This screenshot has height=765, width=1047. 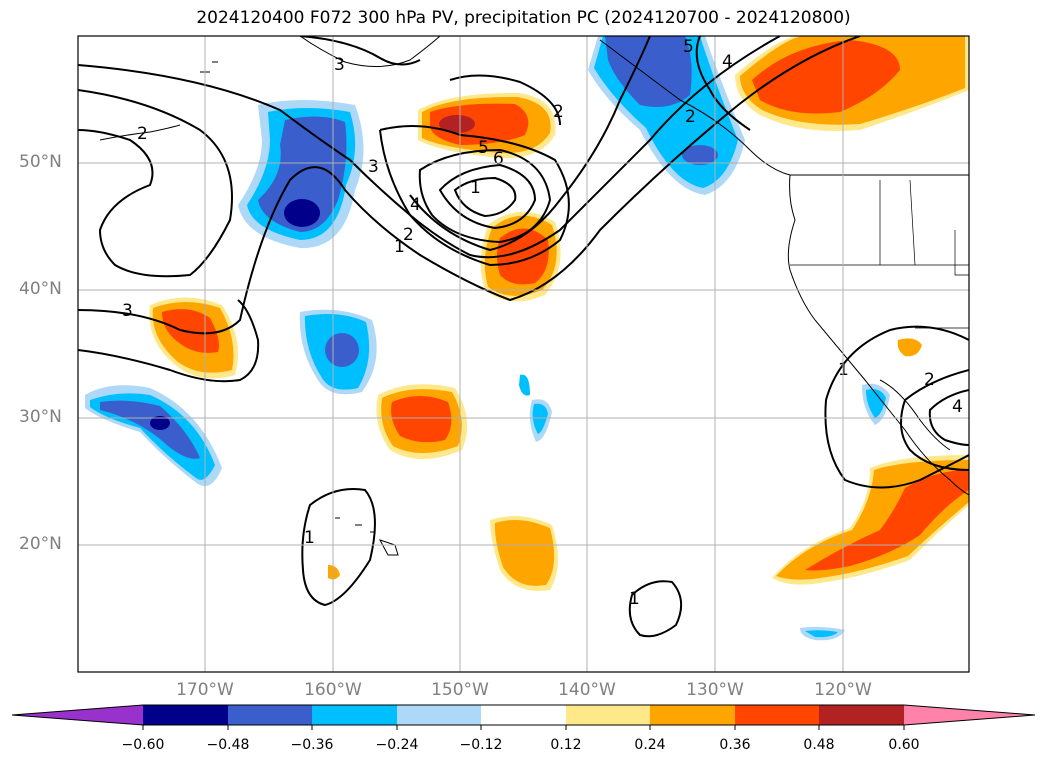 I want to click on pv-contour-1-east, so click(x=896, y=407).